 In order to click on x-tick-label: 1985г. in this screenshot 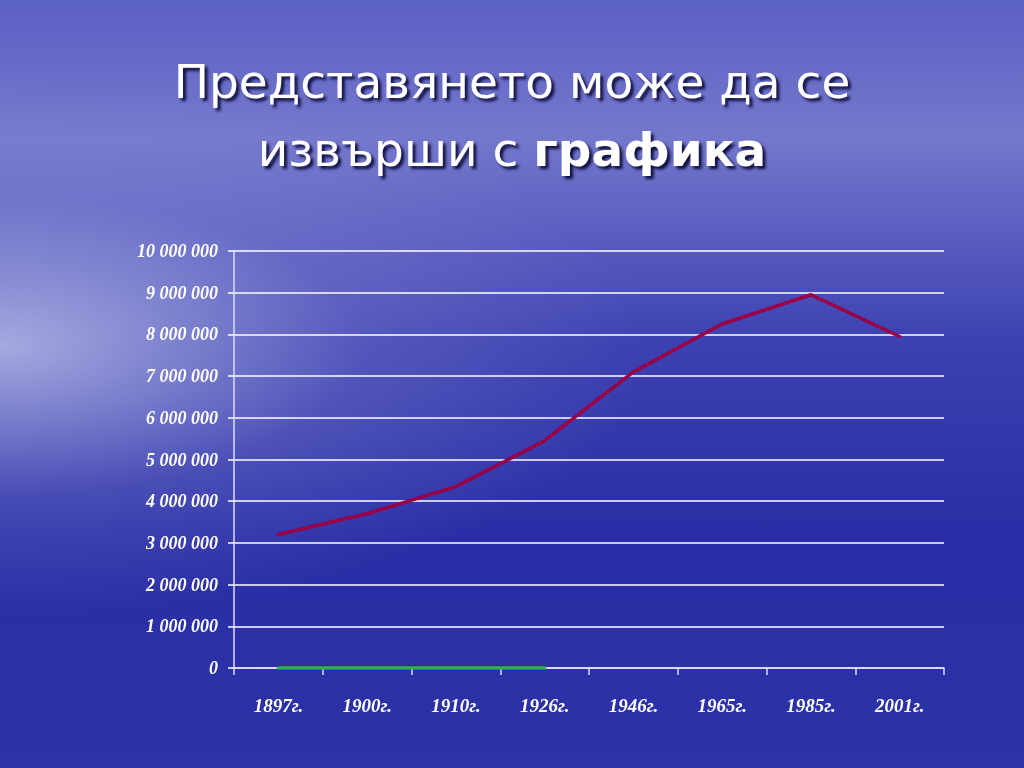, I will do `click(811, 705)`.